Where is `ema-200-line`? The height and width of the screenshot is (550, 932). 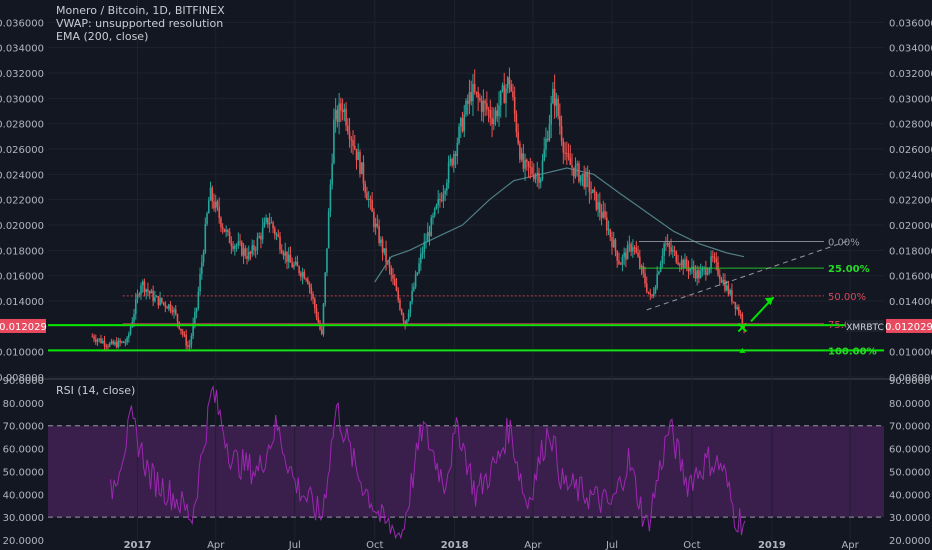 ema-200-line is located at coordinates (559, 225).